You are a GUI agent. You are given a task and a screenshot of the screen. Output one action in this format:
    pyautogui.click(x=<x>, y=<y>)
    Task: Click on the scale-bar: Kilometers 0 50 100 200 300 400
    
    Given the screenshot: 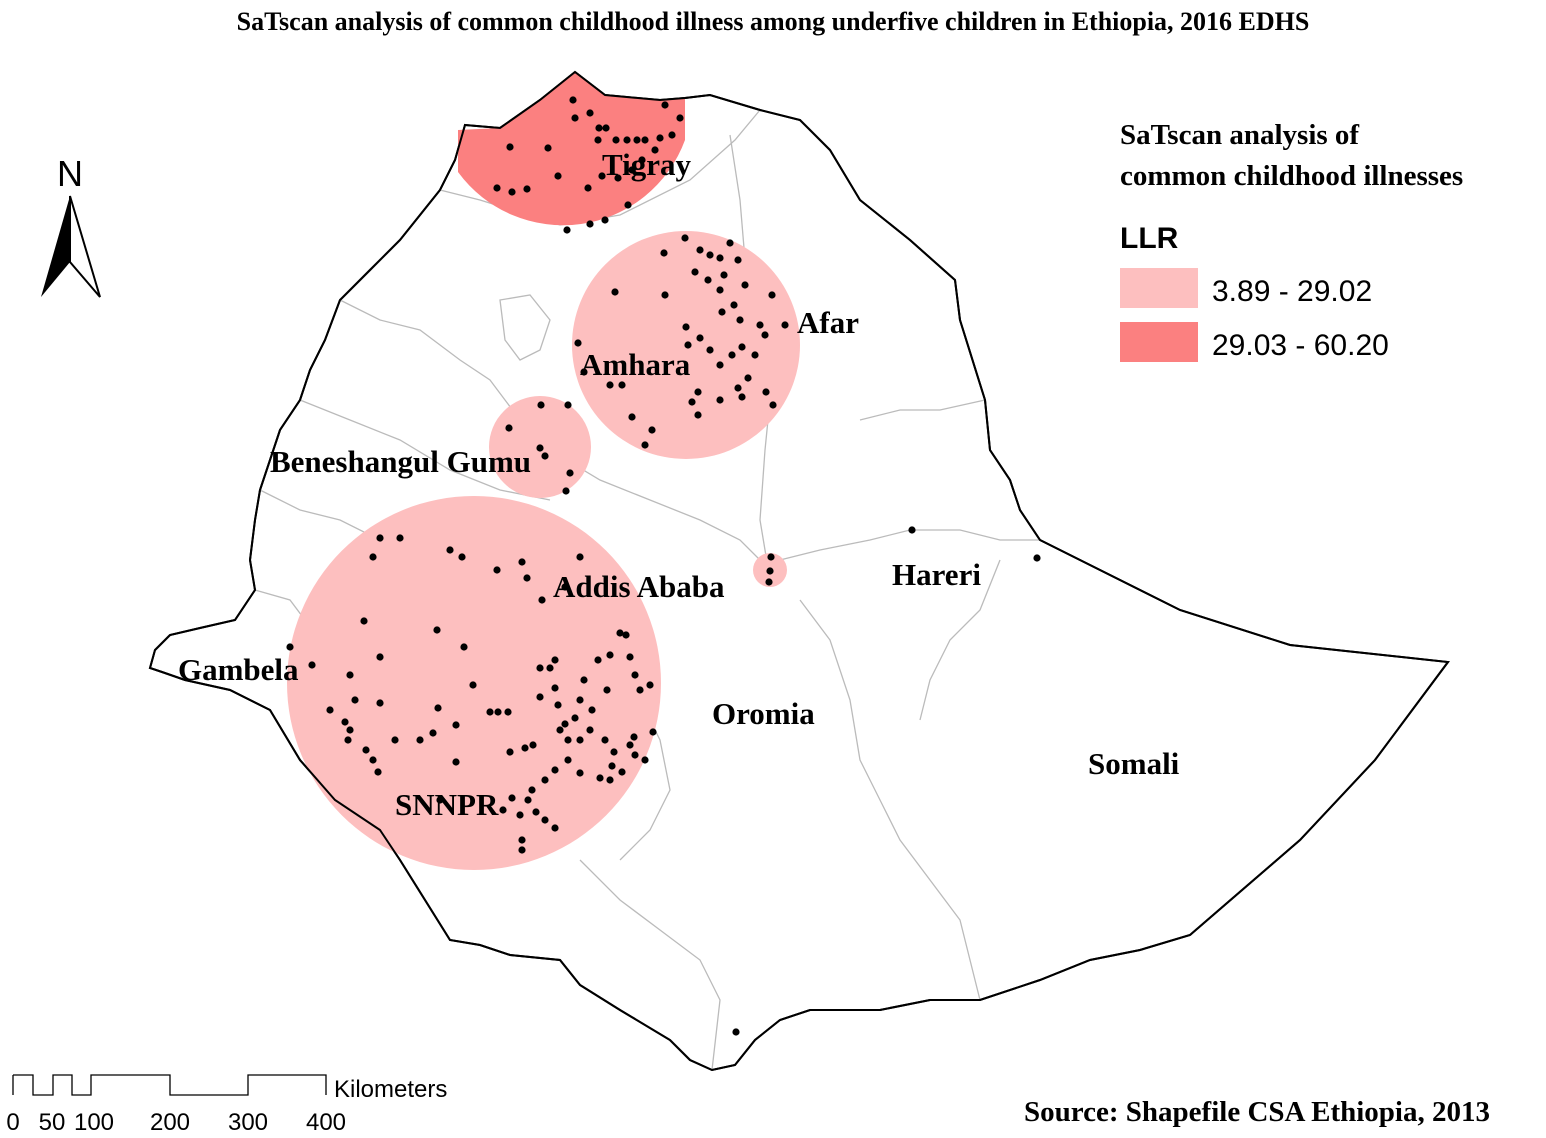 What is the action you would take?
    pyautogui.click(x=226, y=1105)
    